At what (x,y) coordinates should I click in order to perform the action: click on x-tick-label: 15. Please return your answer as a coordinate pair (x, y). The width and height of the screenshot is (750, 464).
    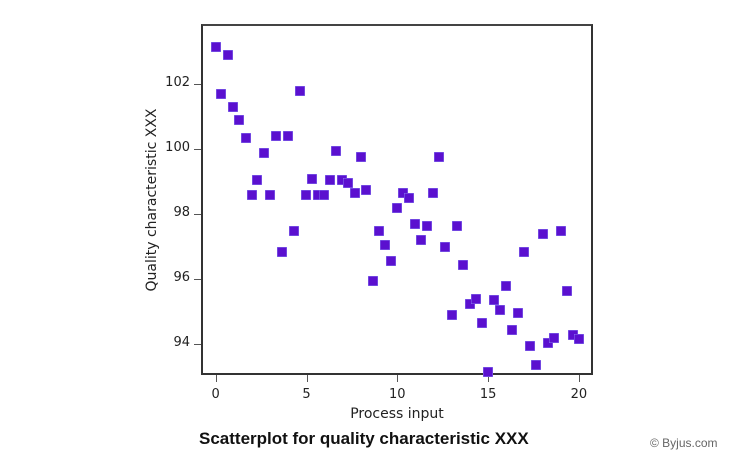
    Looking at the image, I should click on (488, 394).